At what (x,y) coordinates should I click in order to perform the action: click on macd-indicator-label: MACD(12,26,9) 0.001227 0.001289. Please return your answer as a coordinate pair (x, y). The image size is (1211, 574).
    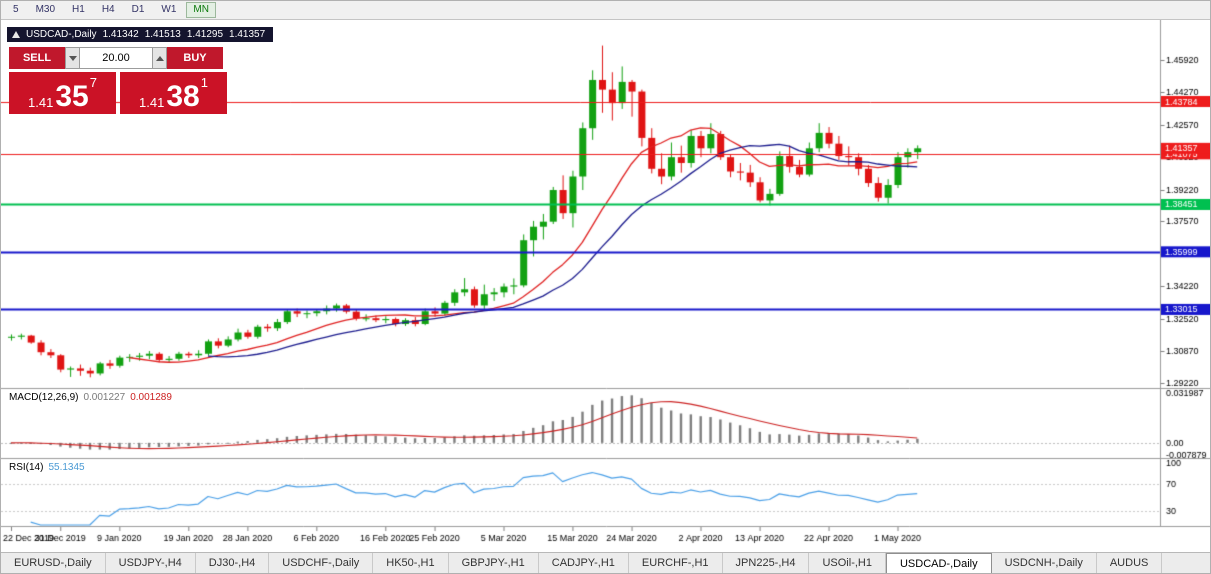
    Looking at the image, I should click on (90, 397).